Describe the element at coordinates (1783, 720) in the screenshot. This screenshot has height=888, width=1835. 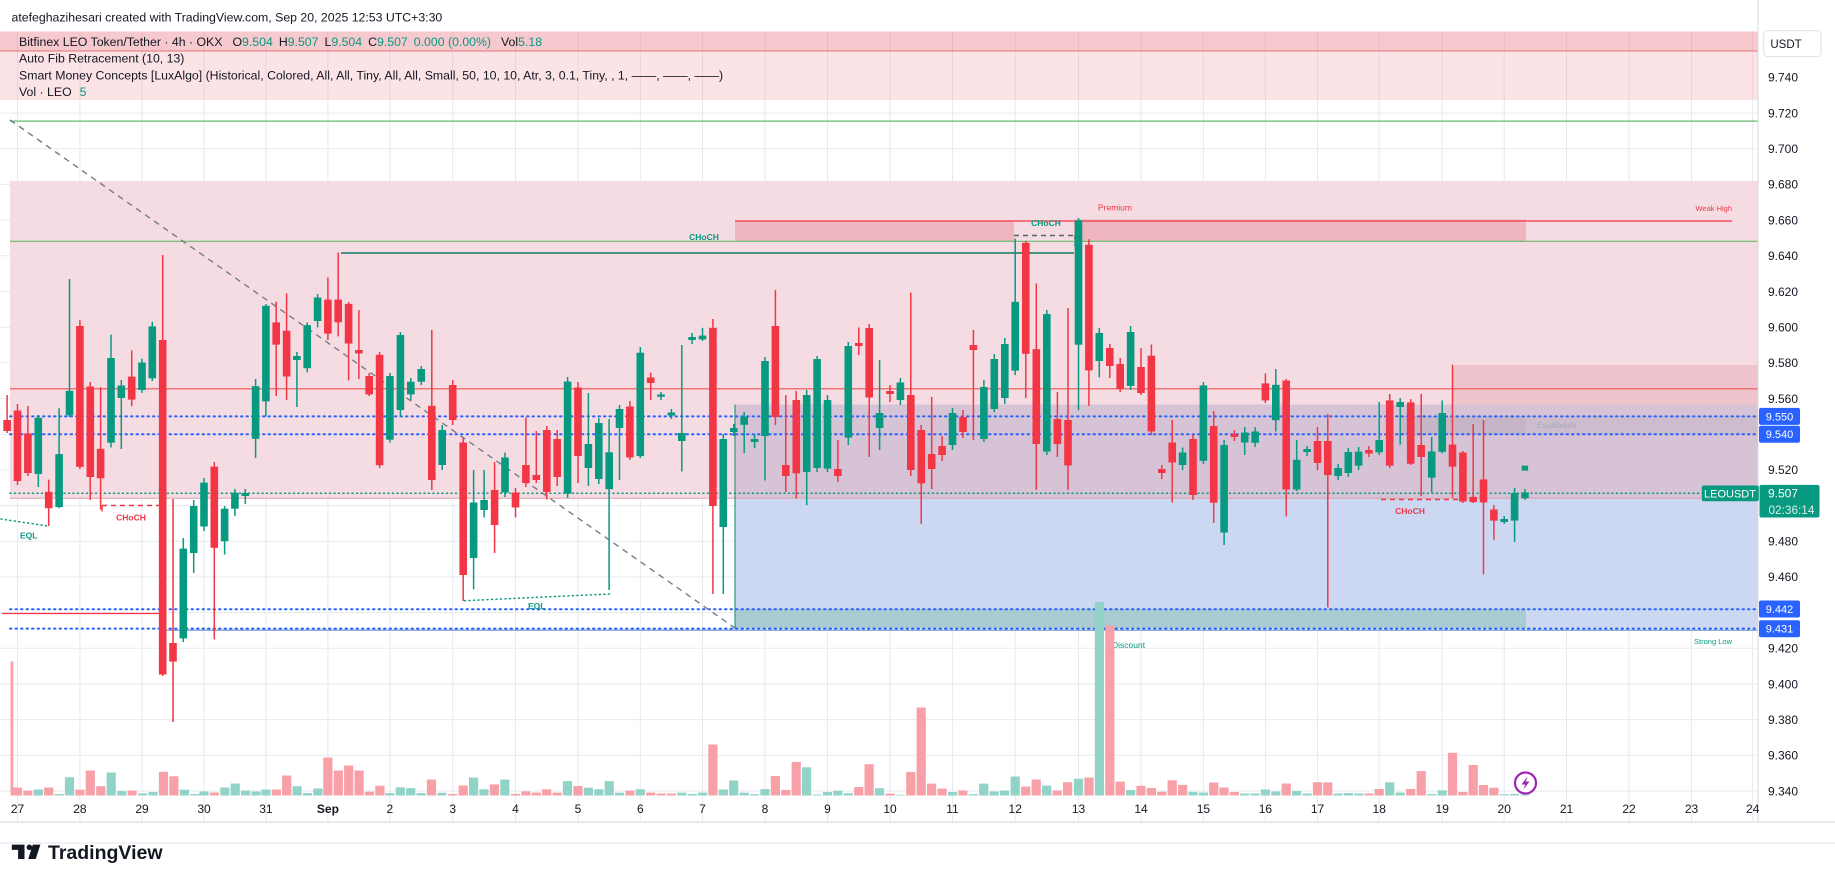
I see `svg-text: 9.380` at that location.